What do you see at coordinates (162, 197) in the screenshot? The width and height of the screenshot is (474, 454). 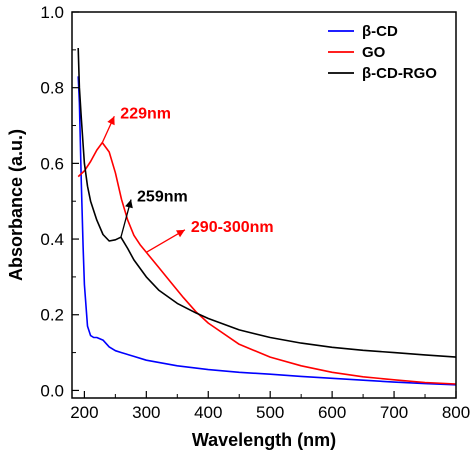 I see `annotation-label: 259nm` at bounding box center [162, 197].